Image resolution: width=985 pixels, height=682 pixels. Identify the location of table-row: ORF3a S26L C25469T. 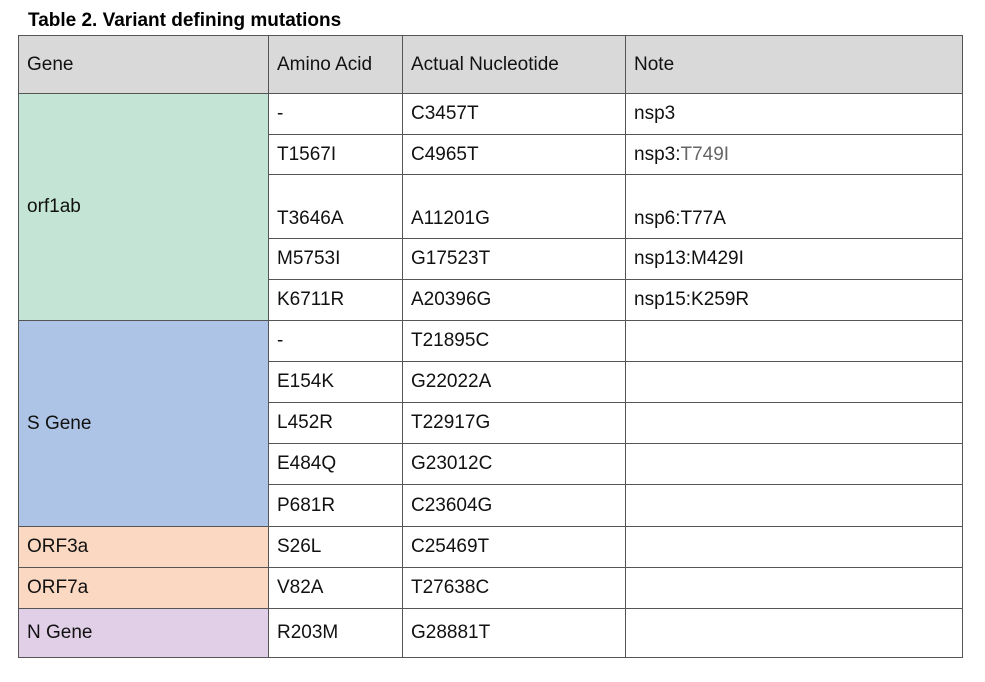
(490, 547).